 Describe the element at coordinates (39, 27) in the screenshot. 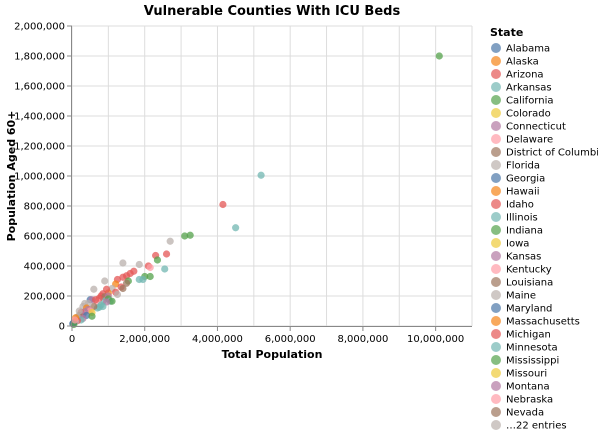

I see `y-tick-label: 2,000,000` at that location.